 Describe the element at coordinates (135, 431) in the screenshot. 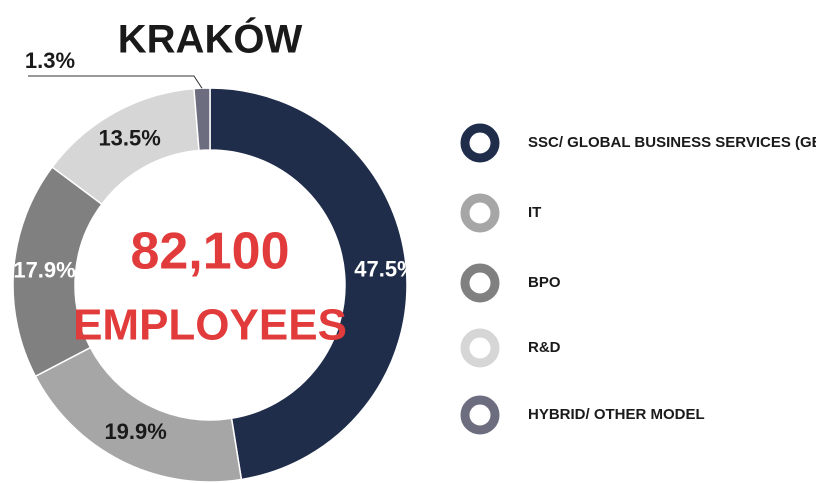

I see `data-label: 19.9%` at that location.